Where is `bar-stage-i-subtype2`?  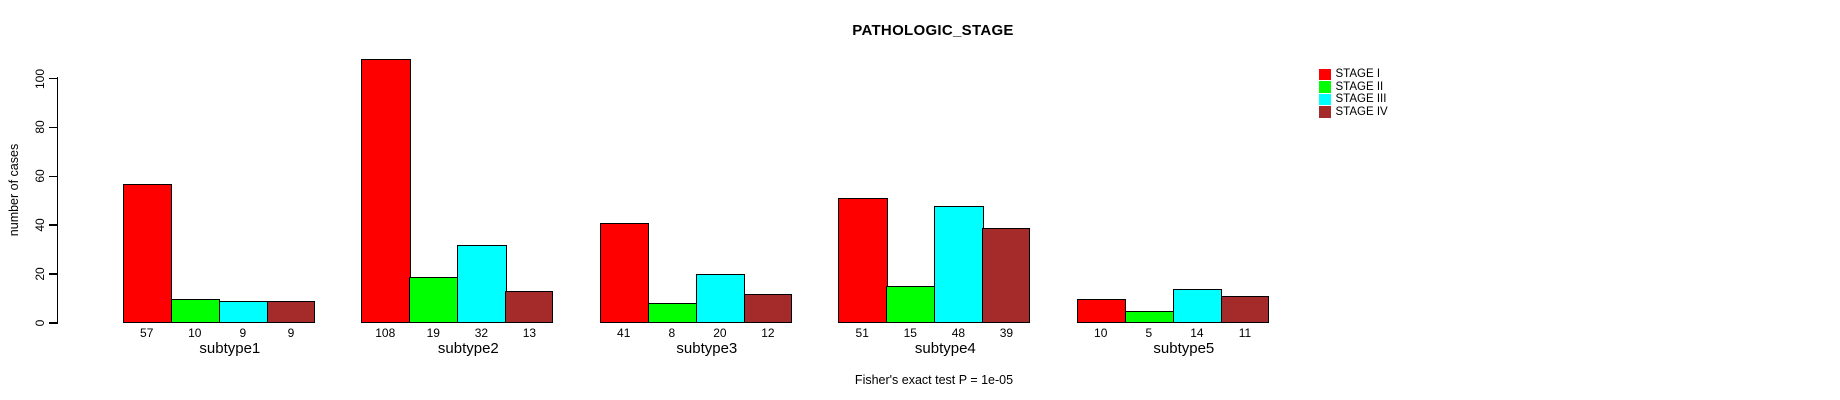
bar-stage-i-subtype2 is located at coordinates (386, 190).